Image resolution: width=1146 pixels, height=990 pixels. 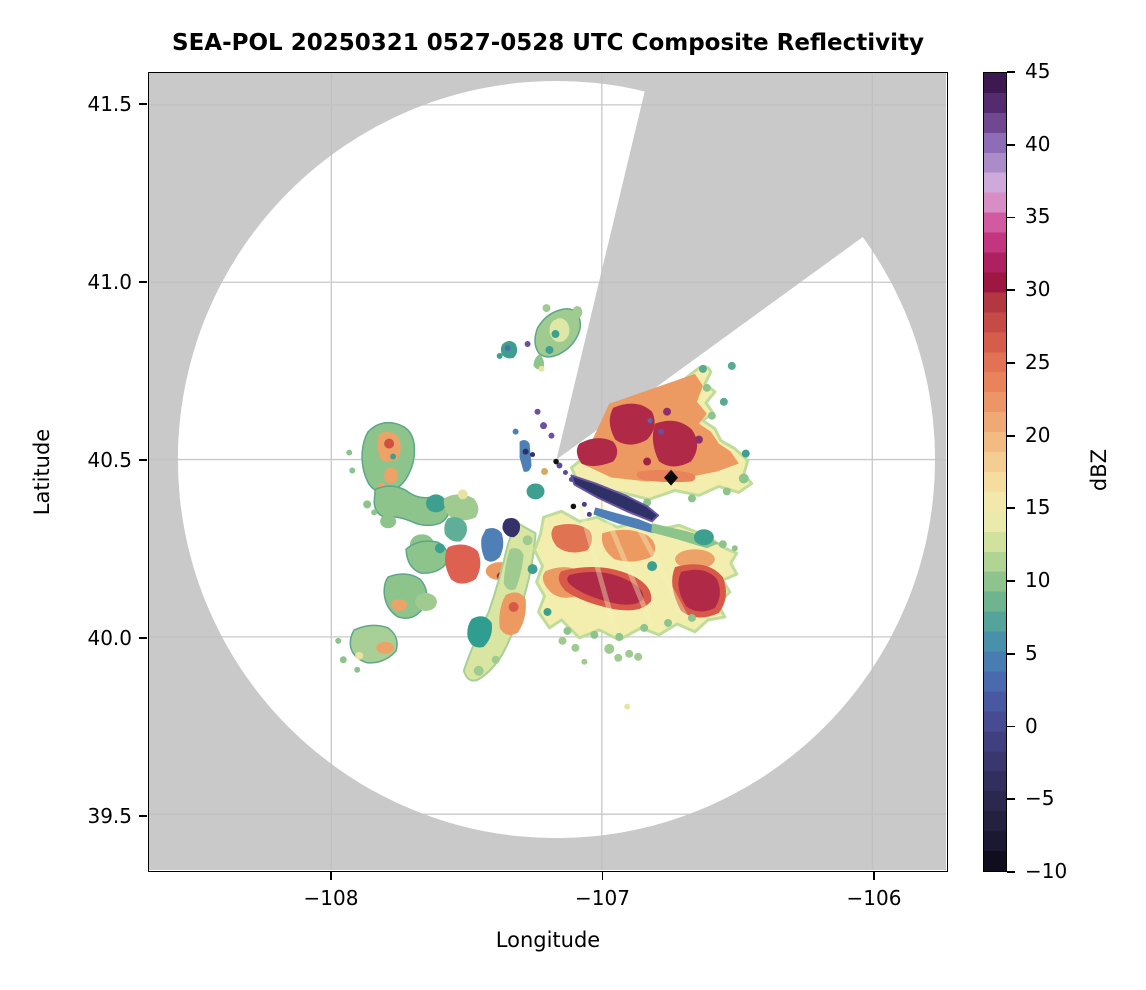 What do you see at coordinates (654, 513) in the screenshot?
I see `echo-ese-bands` at bounding box center [654, 513].